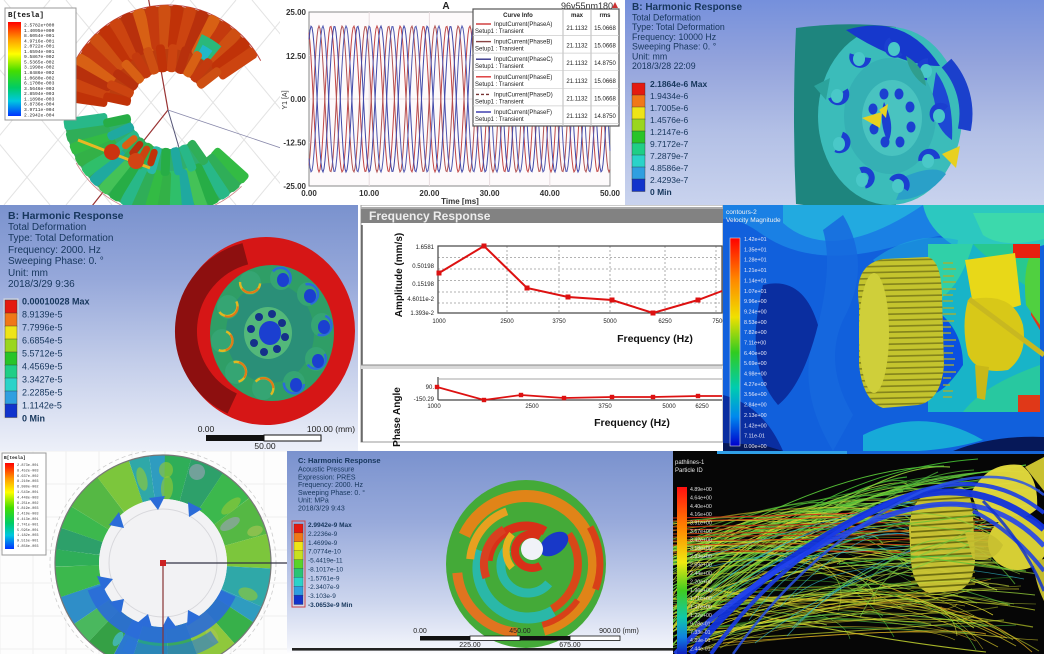 Image resolution: width=1044 pixels, height=654 pixels. Describe the element at coordinates (28, 504) in the screenshot. I see `svg-text: 6.251e-002` at that location.